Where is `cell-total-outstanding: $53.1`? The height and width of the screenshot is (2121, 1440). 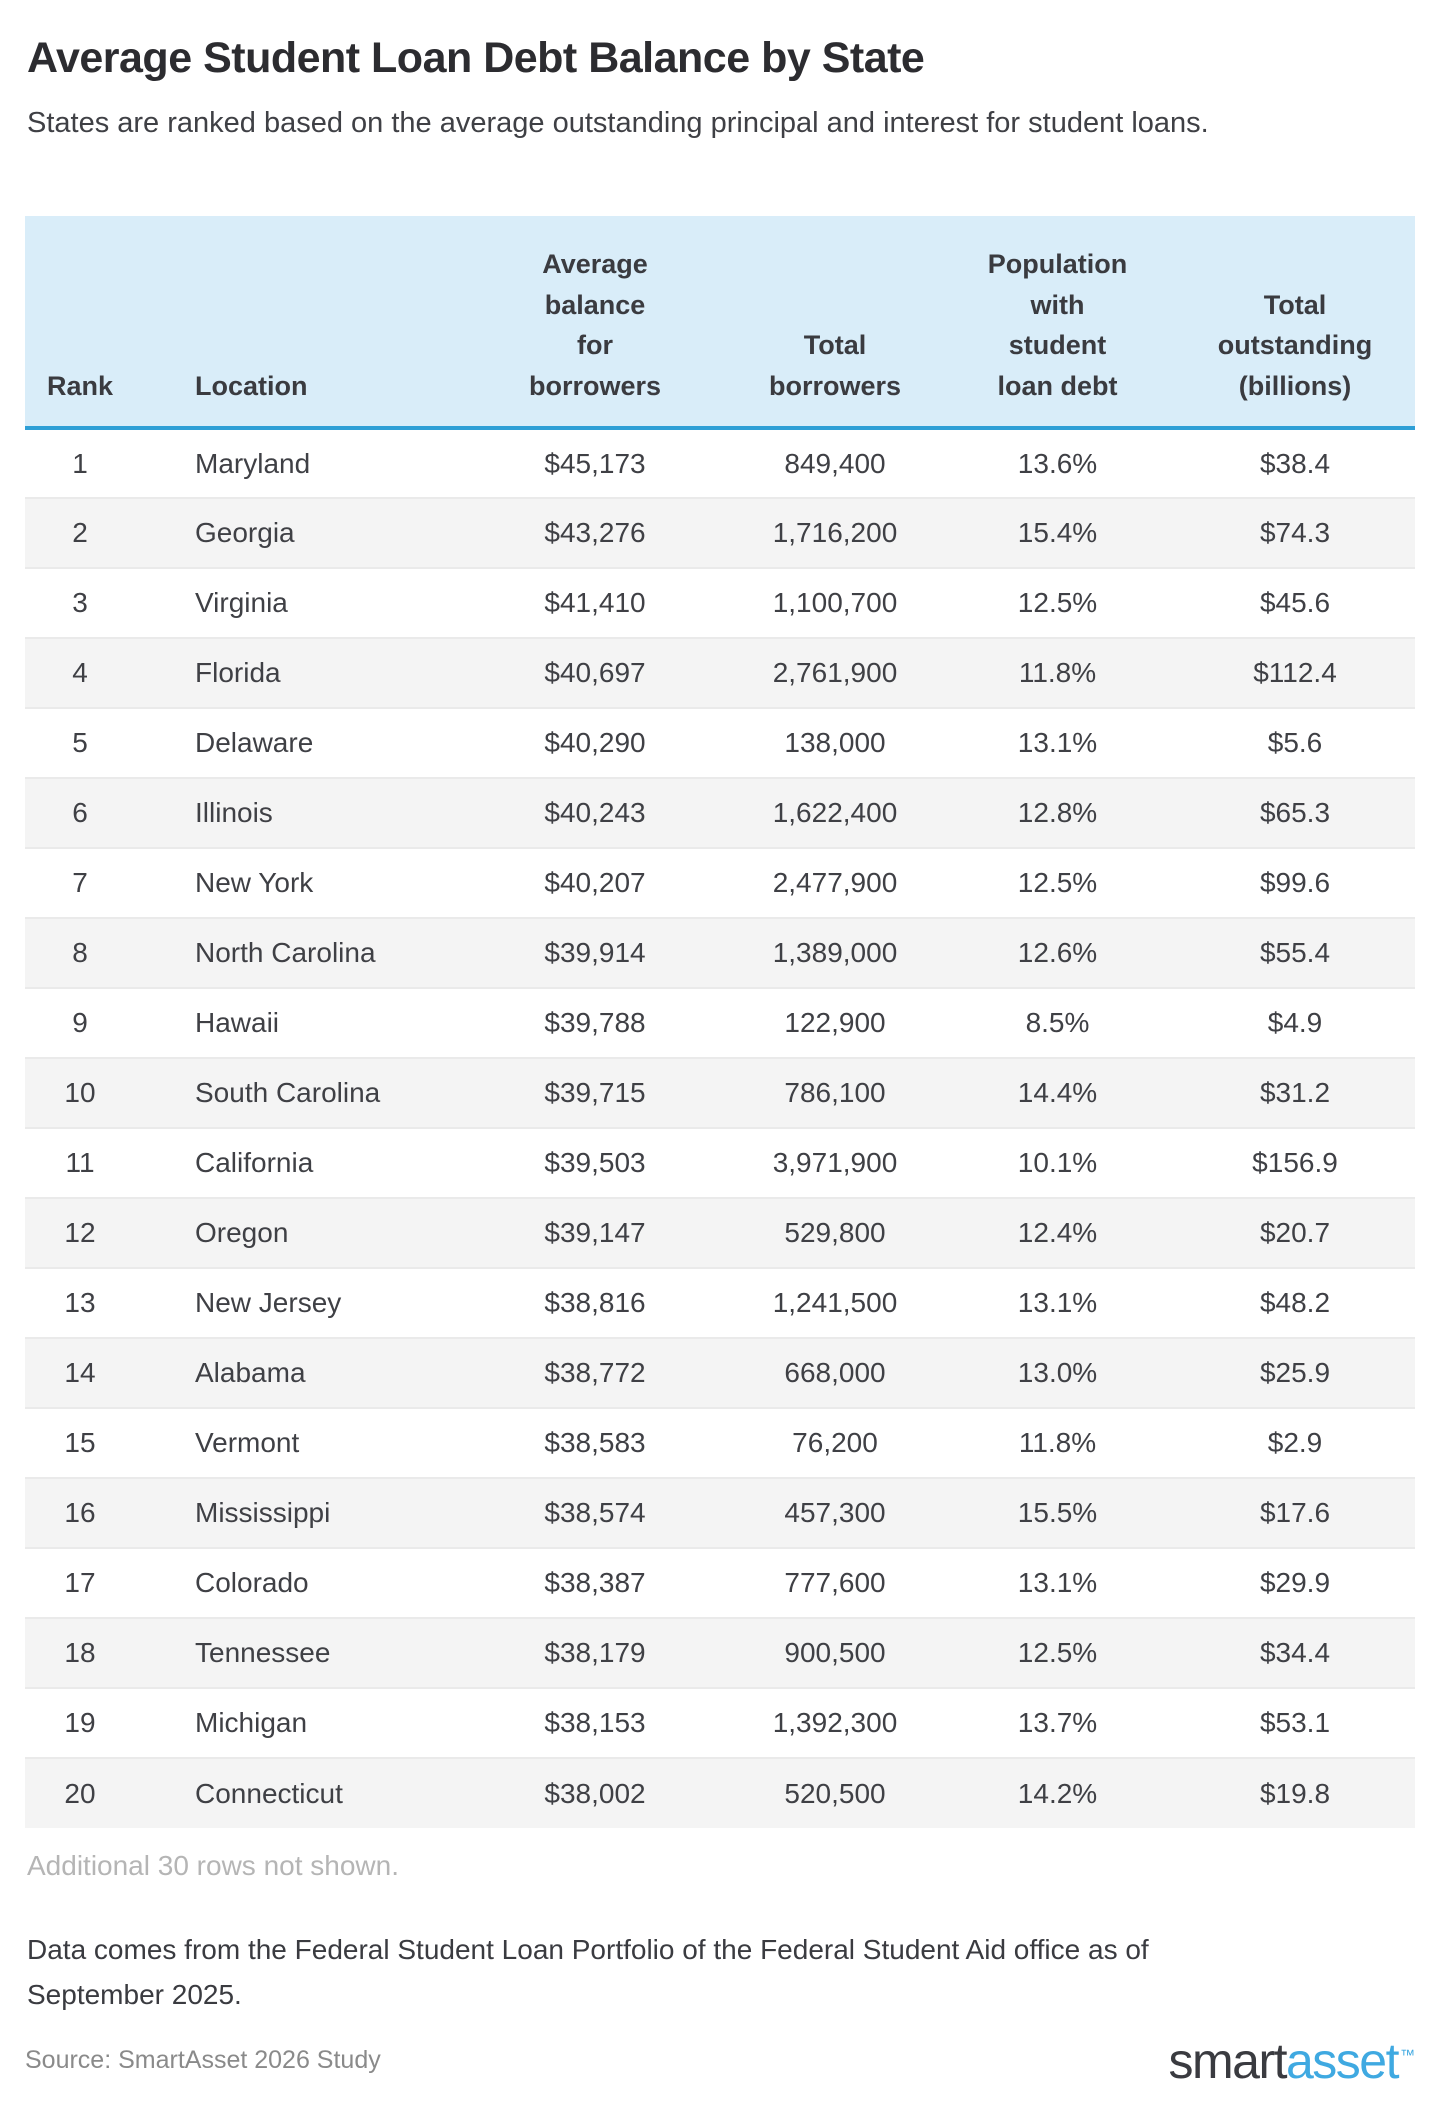
cell-total-outstanding: $53.1 is located at coordinates (1295, 1723).